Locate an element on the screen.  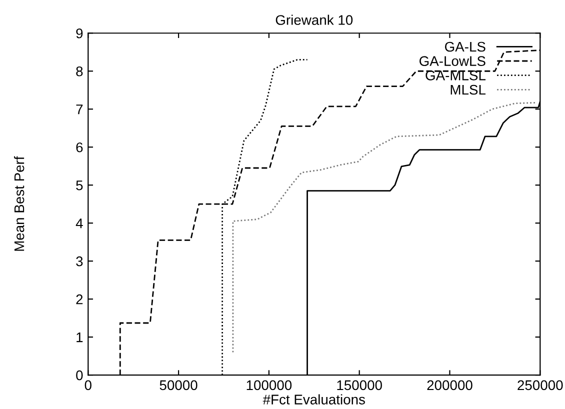
y-tick-label: 1 is located at coordinates (79, 337).